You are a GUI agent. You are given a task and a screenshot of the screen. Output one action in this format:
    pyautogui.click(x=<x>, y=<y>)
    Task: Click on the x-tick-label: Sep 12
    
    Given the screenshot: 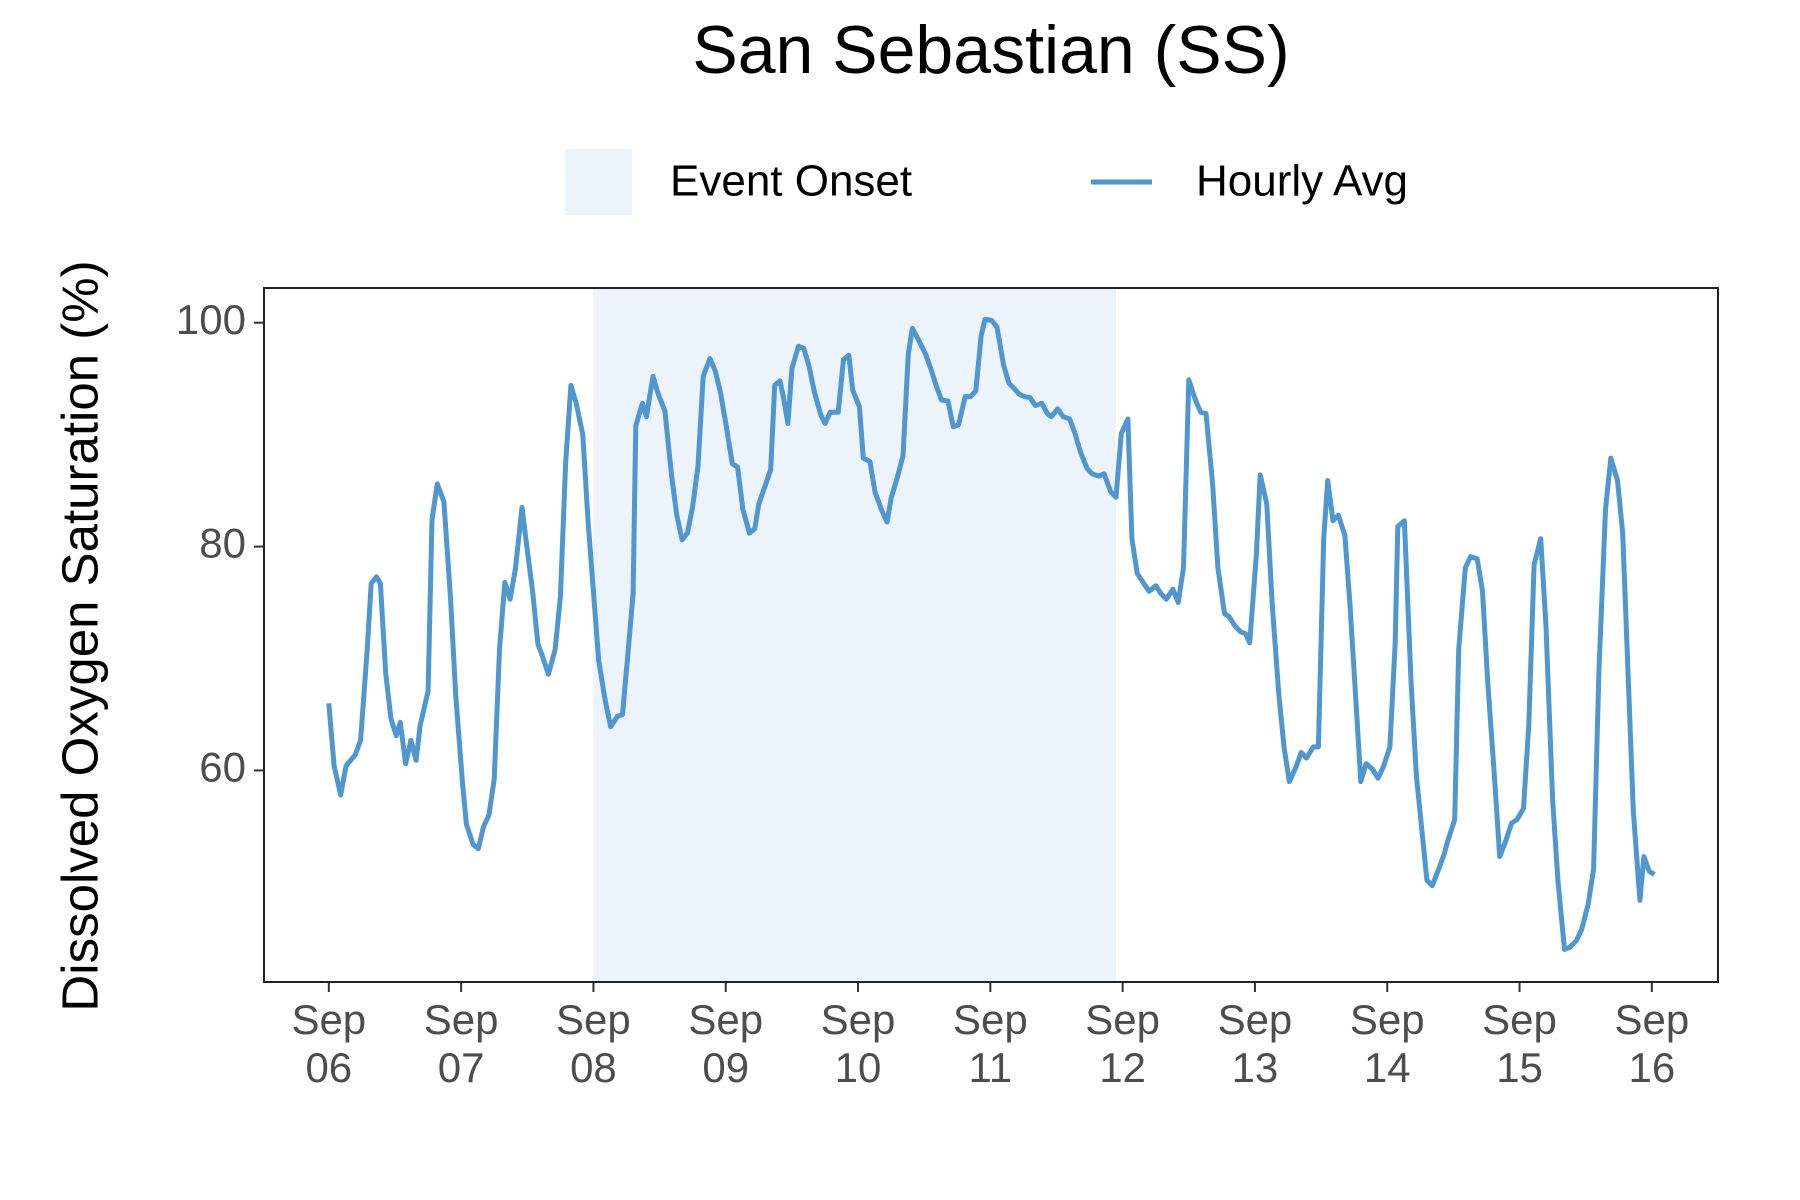 What is the action you would take?
    pyautogui.click(x=1122, y=1044)
    